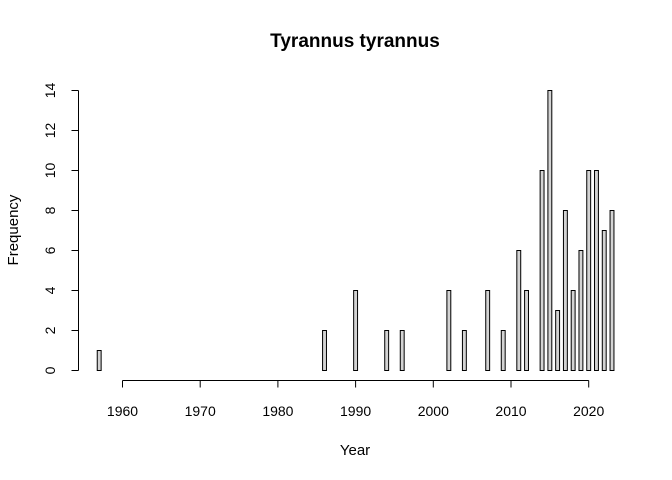 This screenshot has width=672, height=480. Describe the element at coordinates (542, 270) in the screenshot. I see `bar-2014` at that location.